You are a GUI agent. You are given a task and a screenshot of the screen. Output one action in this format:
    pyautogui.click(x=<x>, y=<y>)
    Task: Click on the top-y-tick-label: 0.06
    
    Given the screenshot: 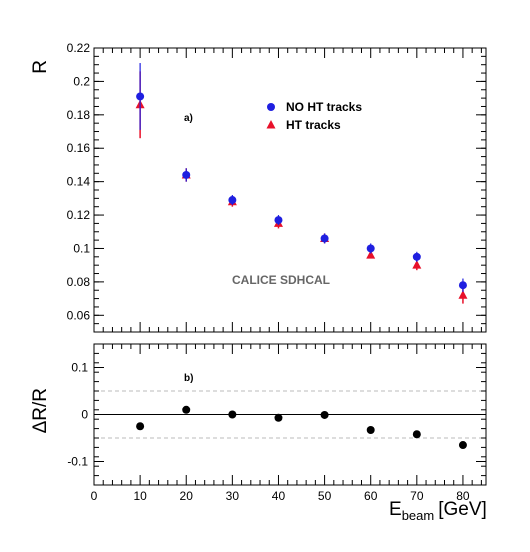 What is the action you would take?
    pyautogui.click(x=79, y=315)
    